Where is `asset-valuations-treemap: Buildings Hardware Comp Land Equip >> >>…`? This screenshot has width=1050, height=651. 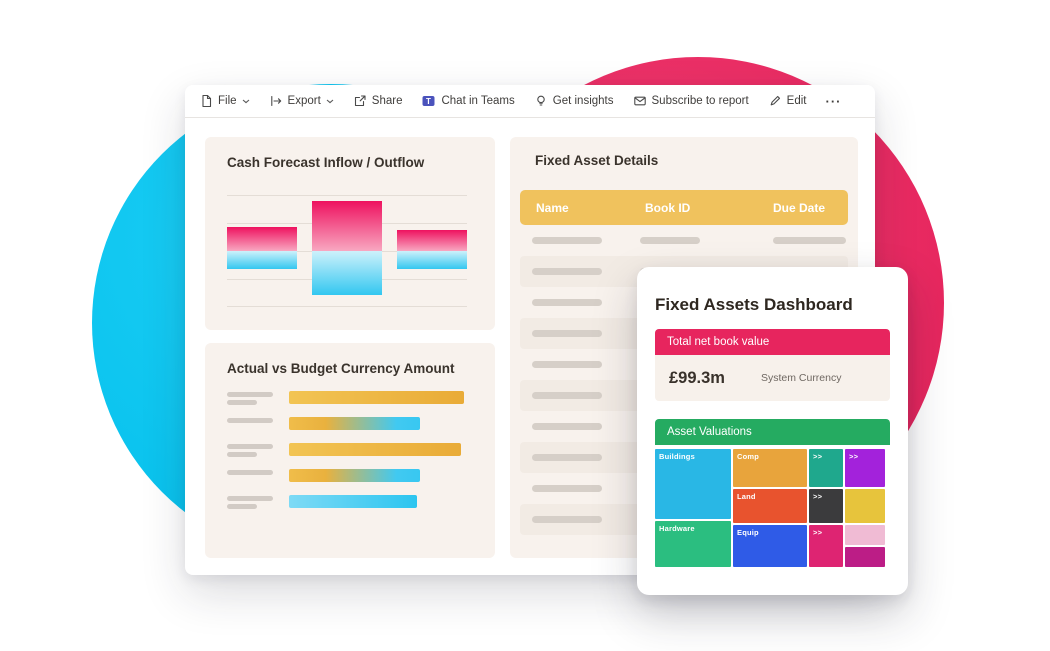
asset-valuations-treemap: Buildings Hardware Comp Land Equip >> >>… is located at coordinates (770, 508).